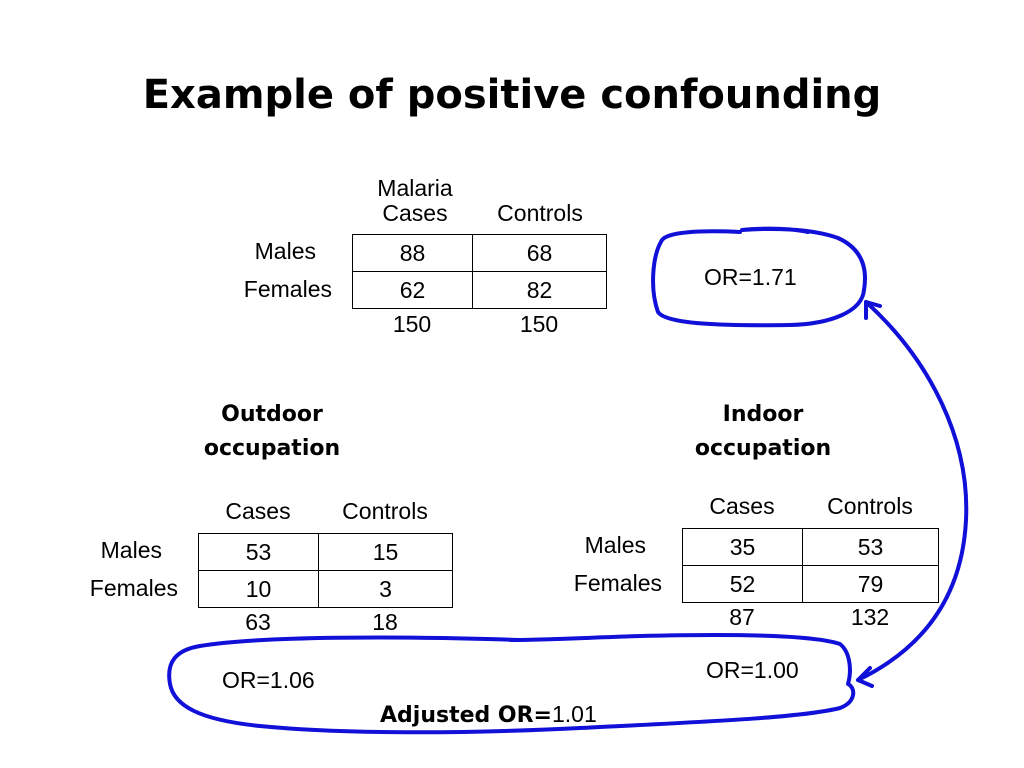 This screenshot has height=768, width=1024. Describe the element at coordinates (763, 432) in the screenshot. I see `indoor-heading: Indoor occupation` at that location.